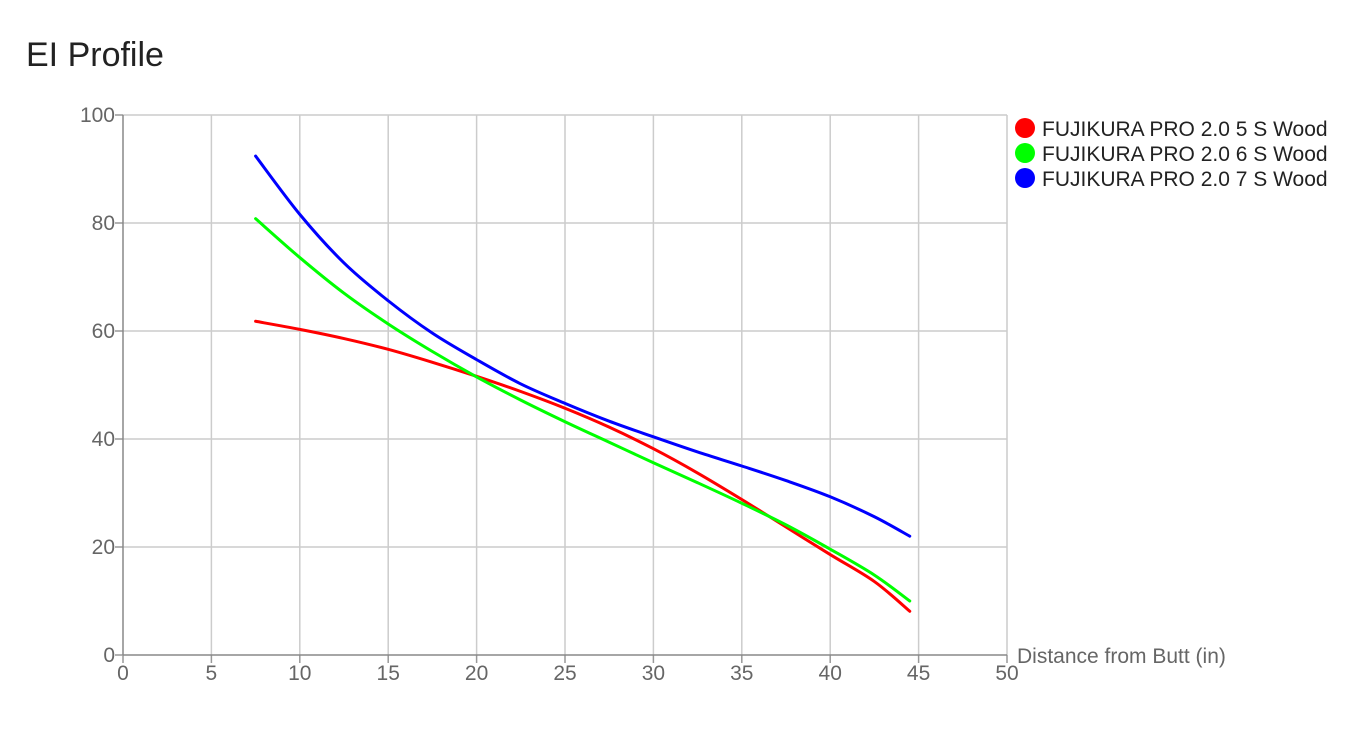  I want to click on legend-label: FUJIKURA PRO 2.0 7 S Wood, so click(1185, 179).